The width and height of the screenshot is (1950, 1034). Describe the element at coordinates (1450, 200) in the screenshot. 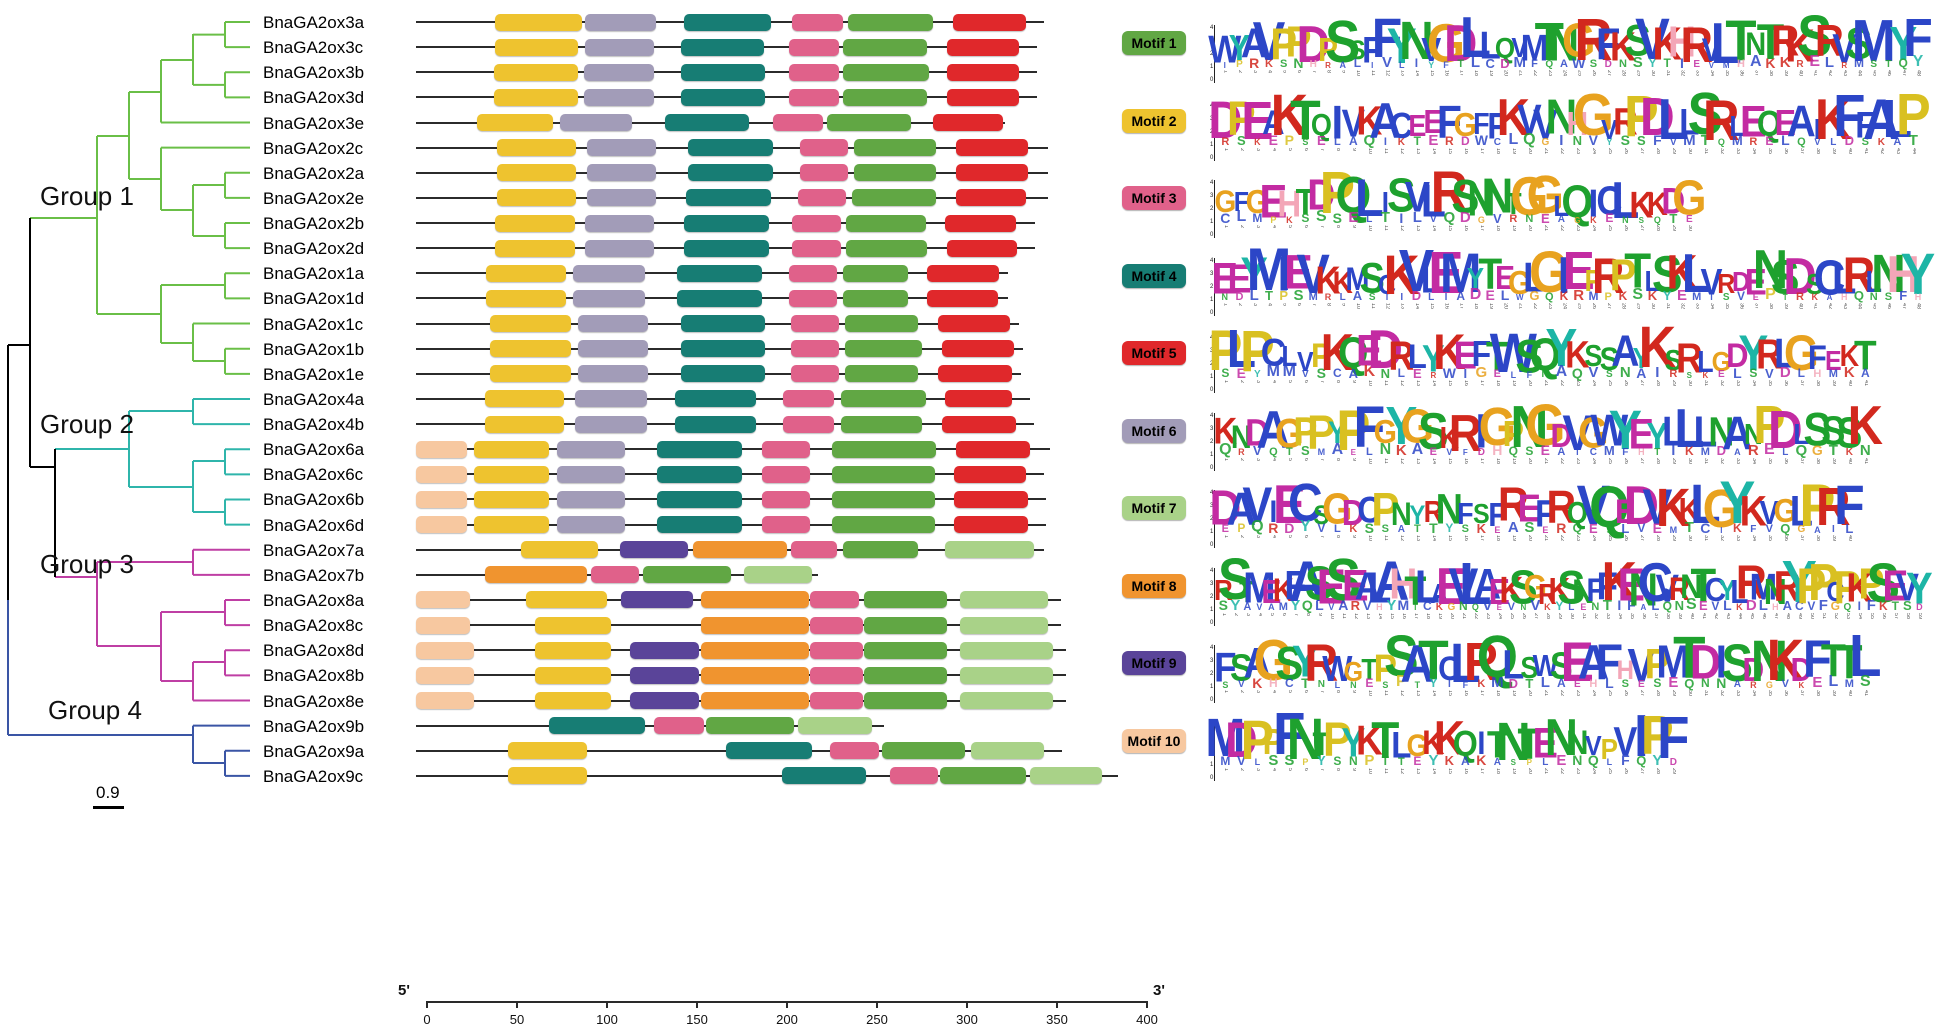

I see `logo-column: R Q 15` at that location.